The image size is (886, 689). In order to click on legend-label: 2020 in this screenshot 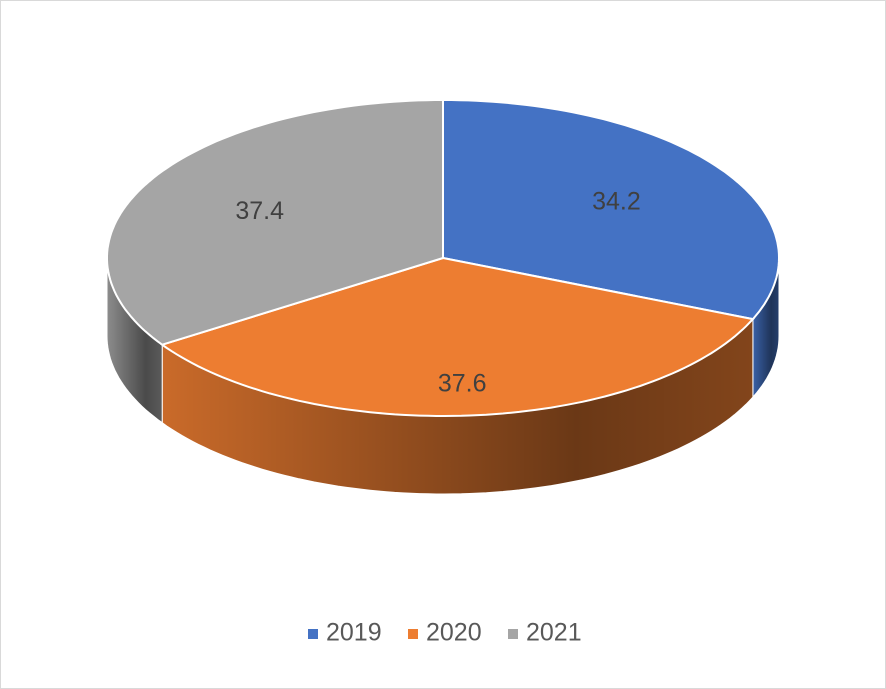, I will do `click(454, 633)`.